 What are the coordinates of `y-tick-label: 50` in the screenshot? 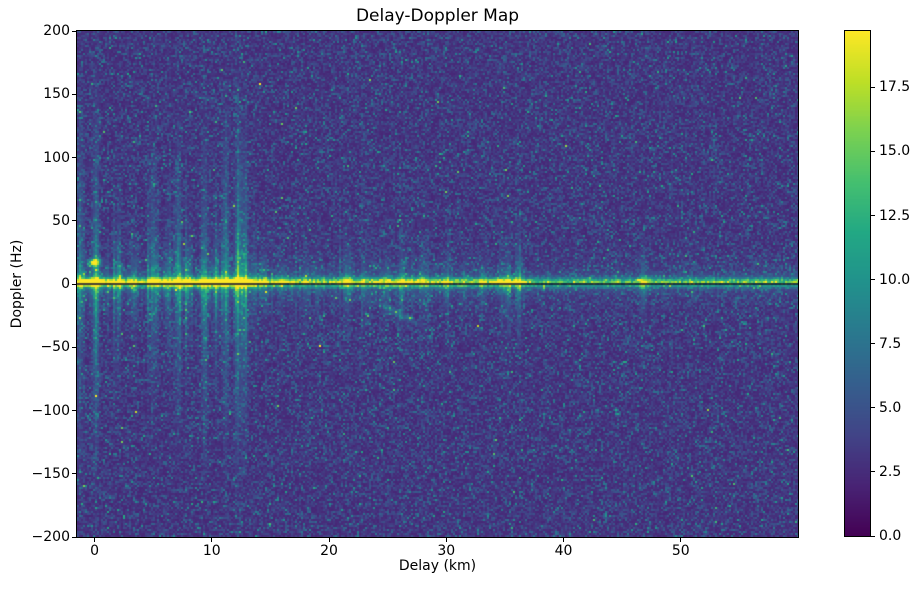 It's located at (61, 220).